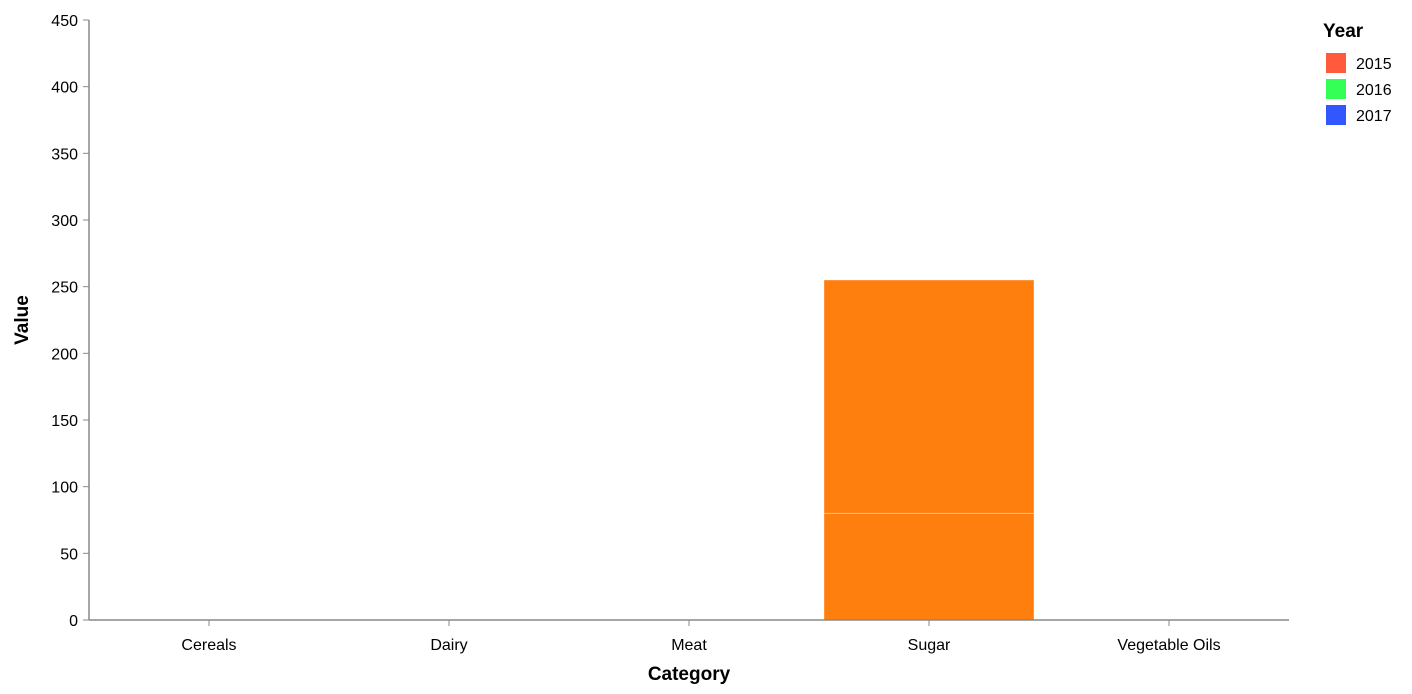 The image size is (1412, 694). I want to click on y-tick-label-350: 350, so click(64, 154).